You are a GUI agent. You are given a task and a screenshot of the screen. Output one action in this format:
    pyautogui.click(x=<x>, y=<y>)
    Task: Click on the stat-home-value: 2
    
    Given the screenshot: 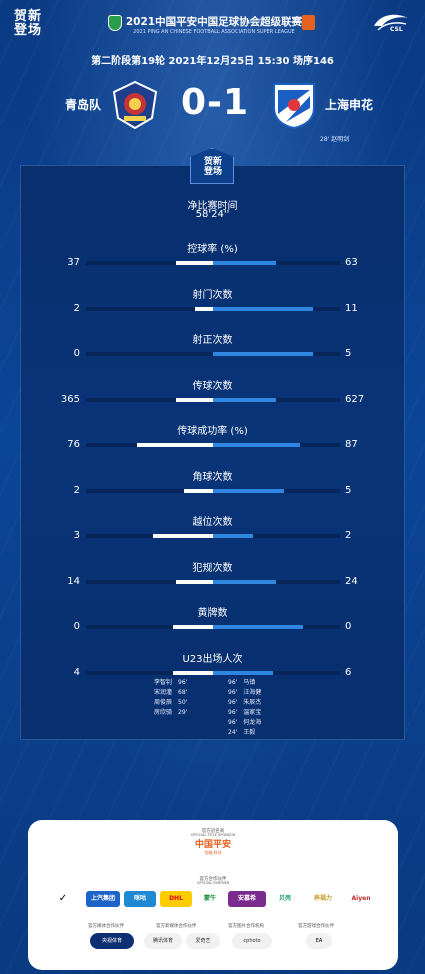 What is the action you would take?
    pyautogui.click(x=76, y=308)
    